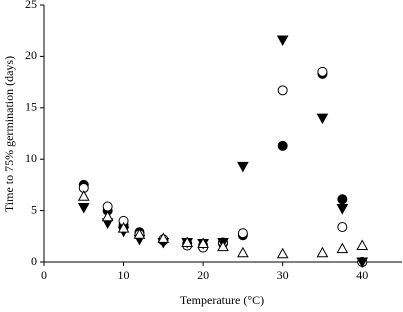 The width and height of the screenshot is (403, 312). What do you see at coordinates (9, 134) in the screenshot?
I see `y-axis-label: Time to 75% germination (days)` at bounding box center [9, 134].